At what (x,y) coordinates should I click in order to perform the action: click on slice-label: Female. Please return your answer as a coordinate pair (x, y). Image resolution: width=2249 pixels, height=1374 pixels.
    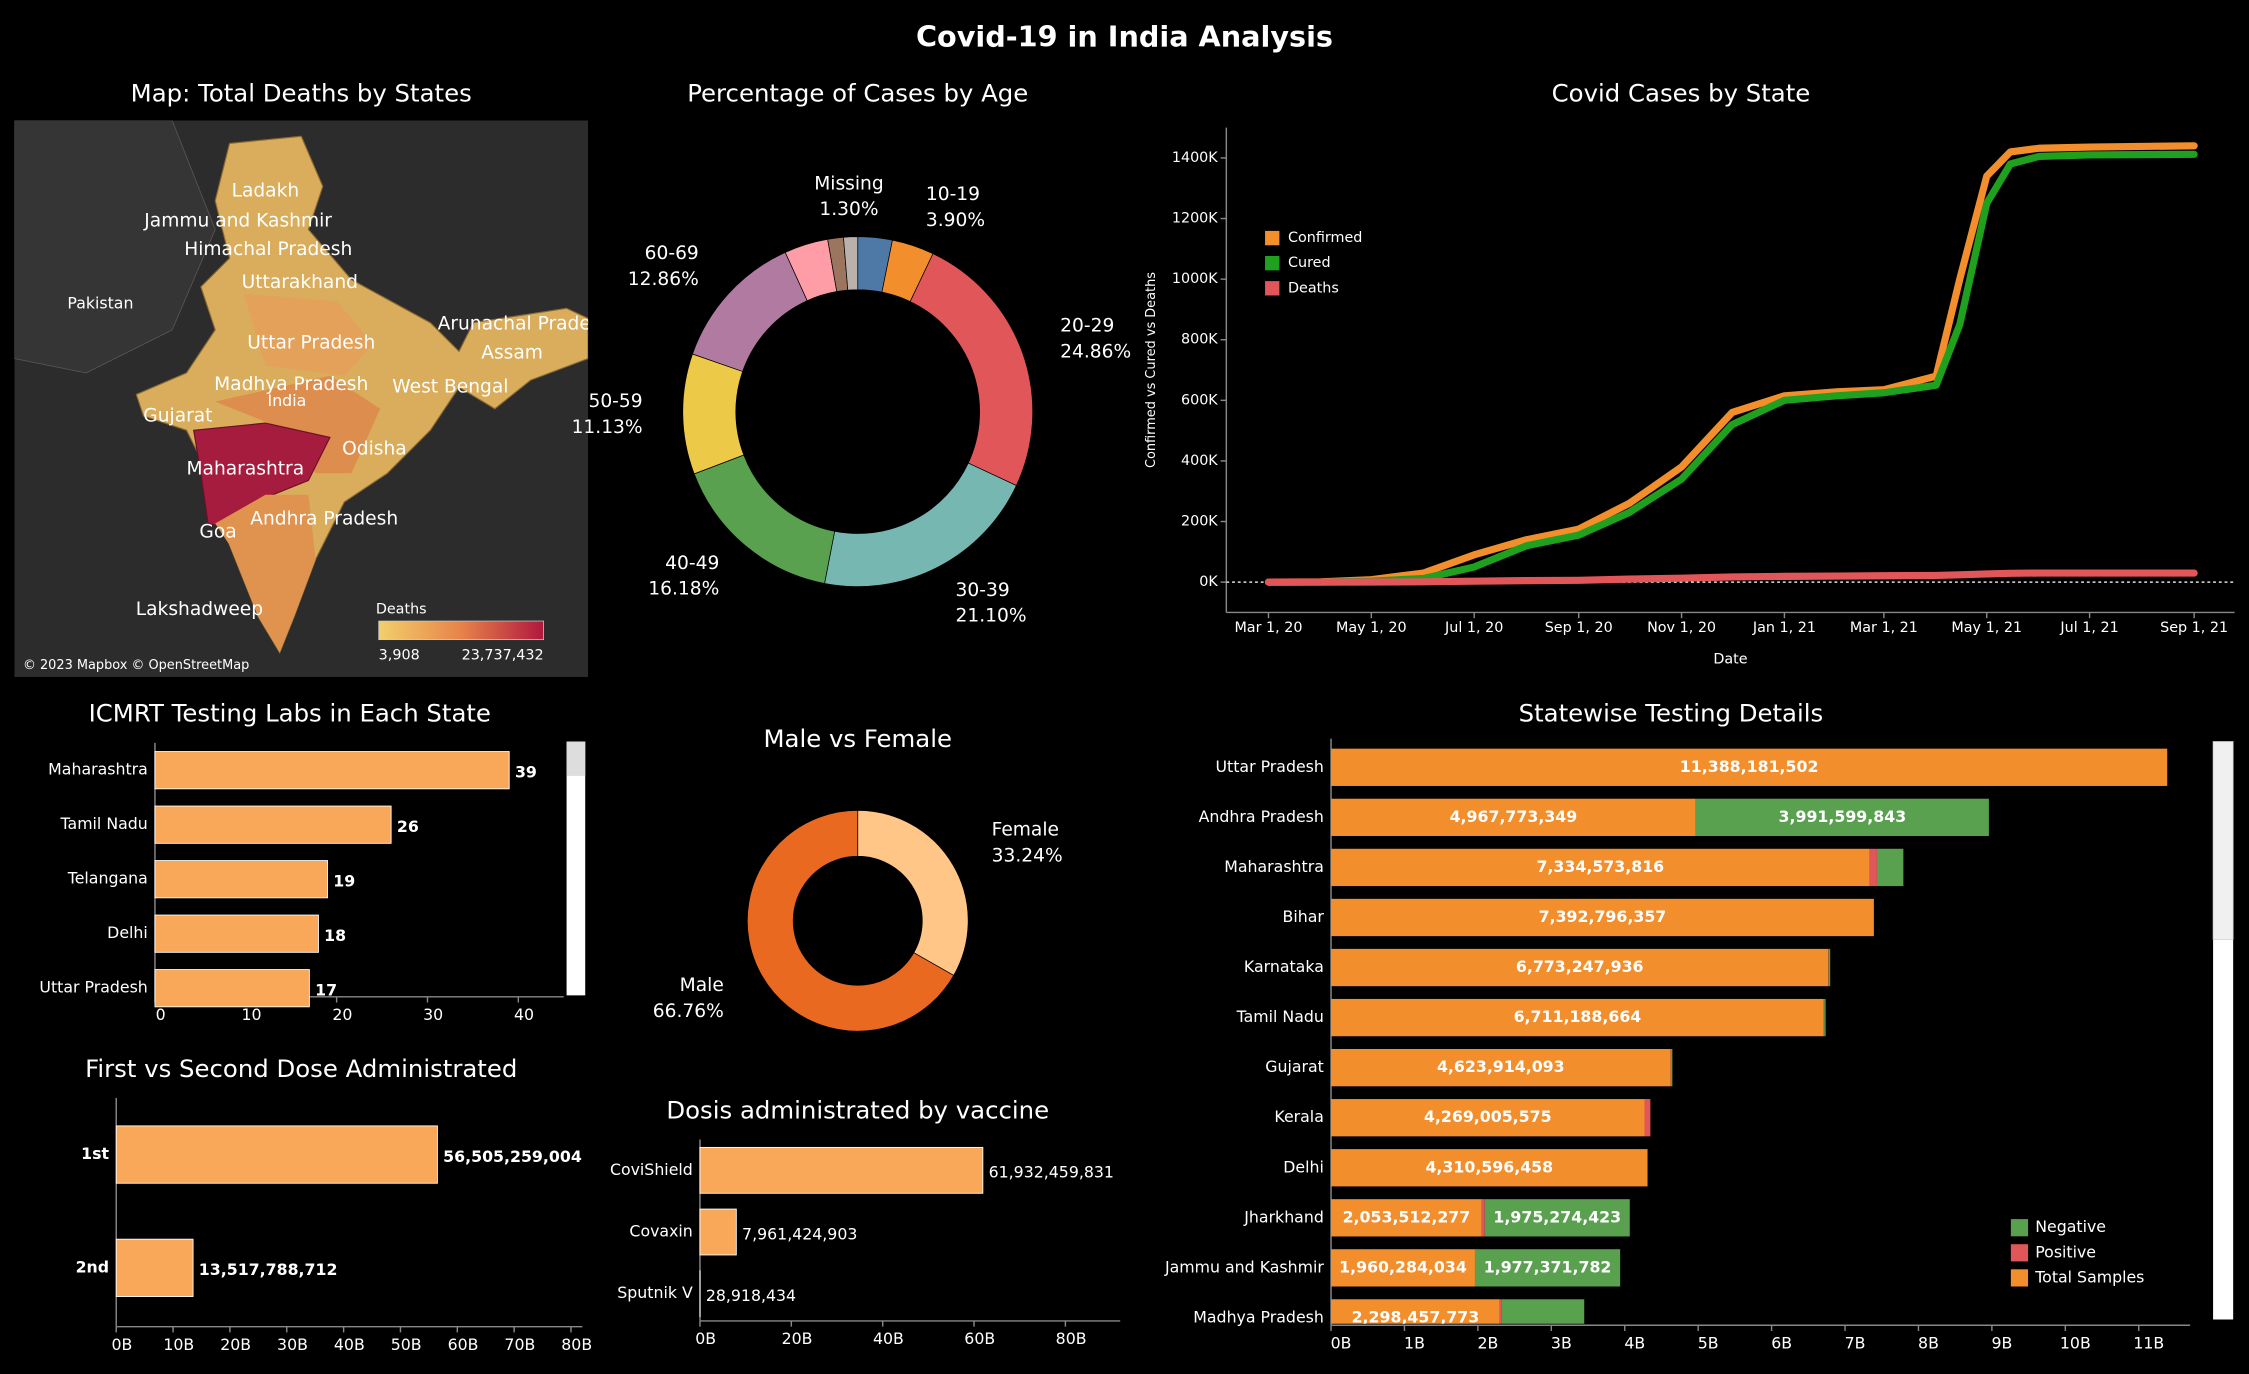
    Looking at the image, I should click on (1025, 830).